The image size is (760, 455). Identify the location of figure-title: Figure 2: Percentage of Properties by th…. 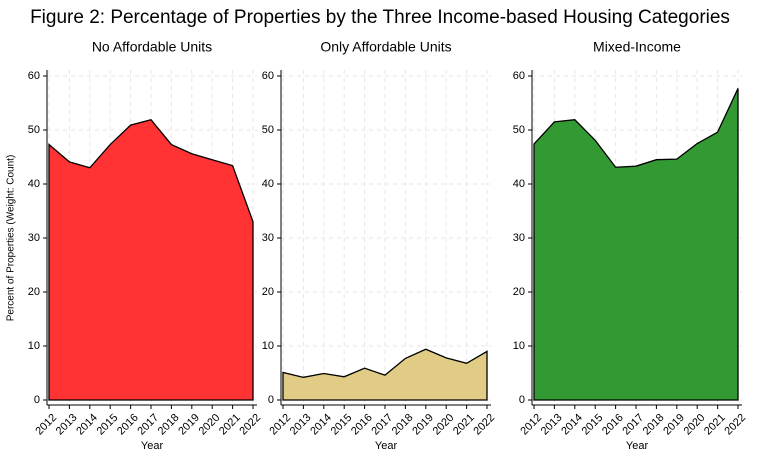
(380, 17).